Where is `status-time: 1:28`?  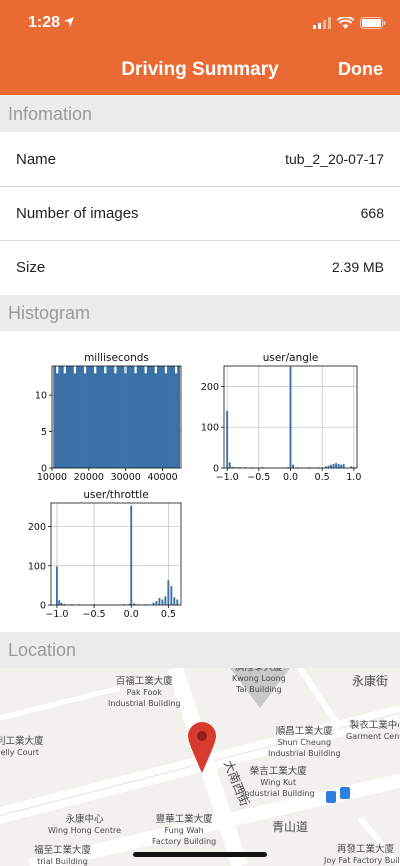 status-time: 1:28 is located at coordinates (44, 22).